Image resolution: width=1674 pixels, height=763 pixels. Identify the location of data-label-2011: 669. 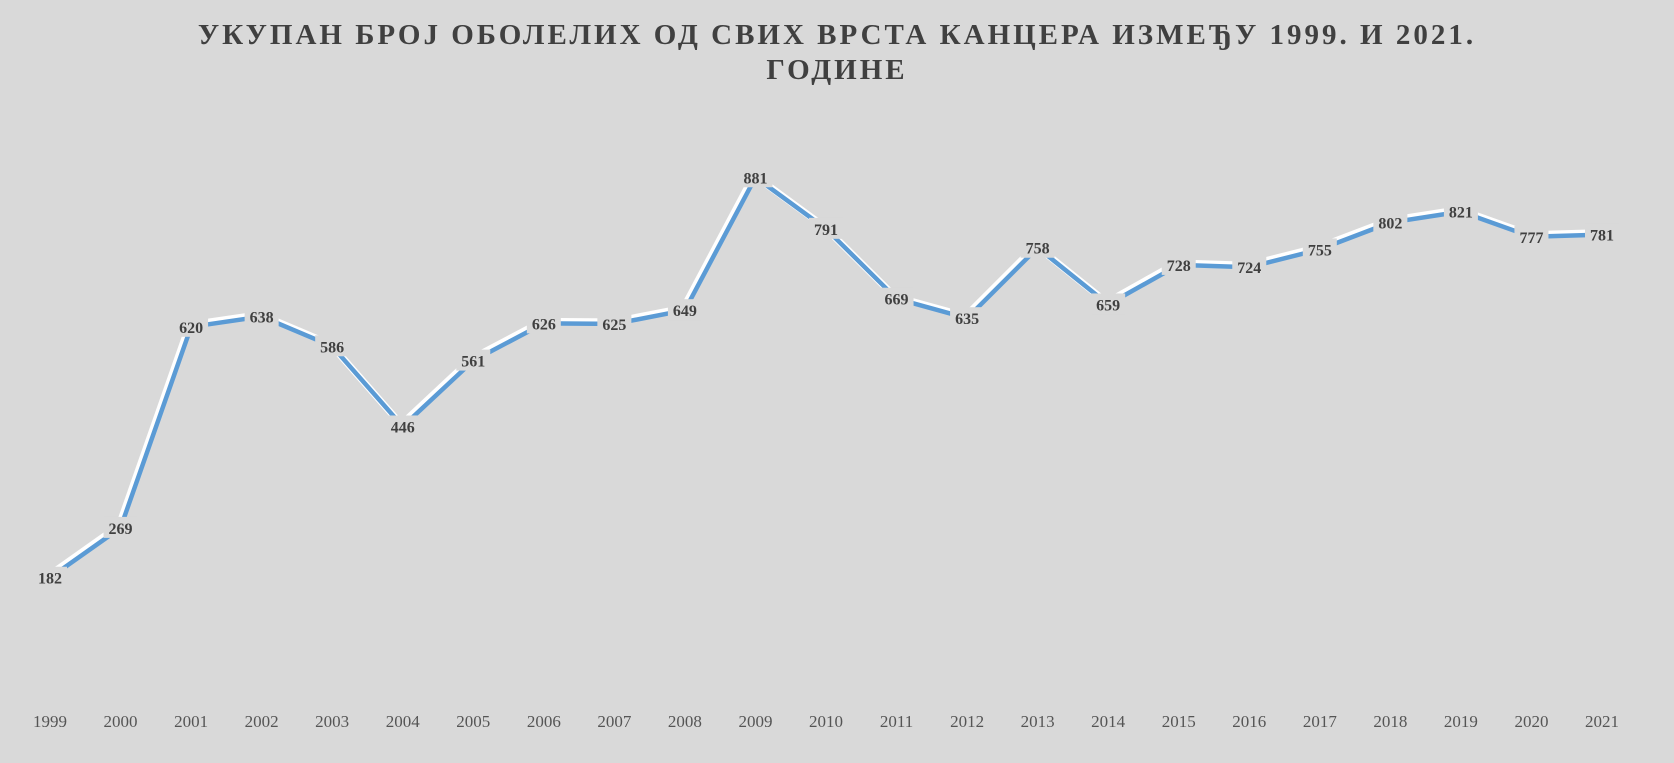
(896, 298).